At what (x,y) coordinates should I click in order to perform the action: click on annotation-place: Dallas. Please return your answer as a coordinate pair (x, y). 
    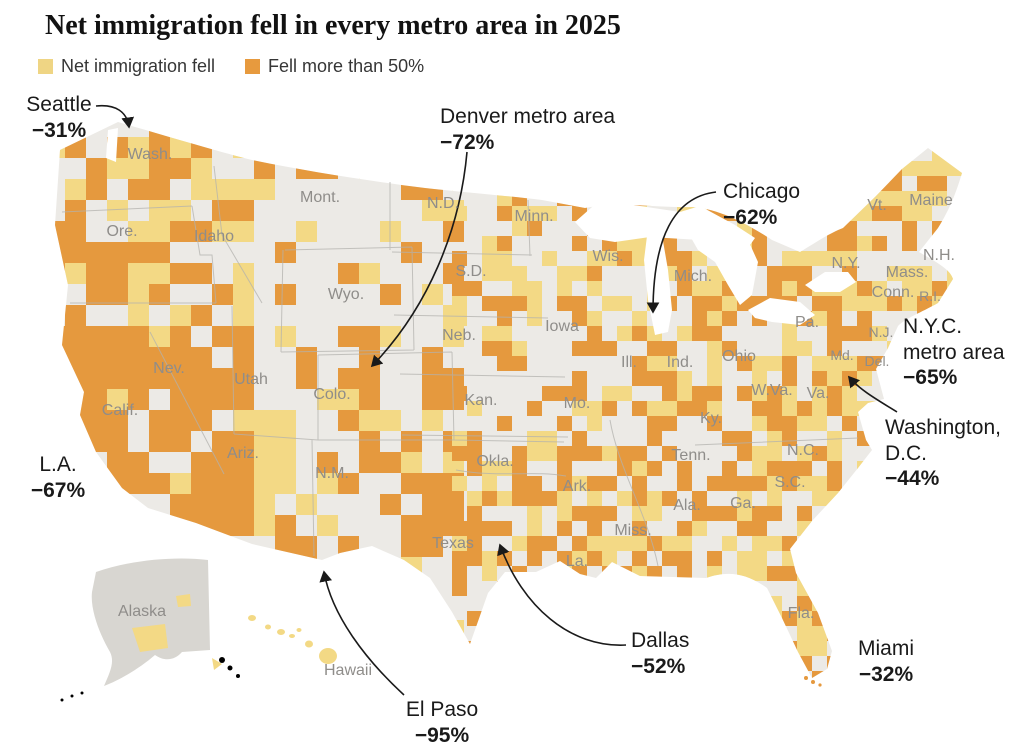
    Looking at the image, I should click on (660, 640).